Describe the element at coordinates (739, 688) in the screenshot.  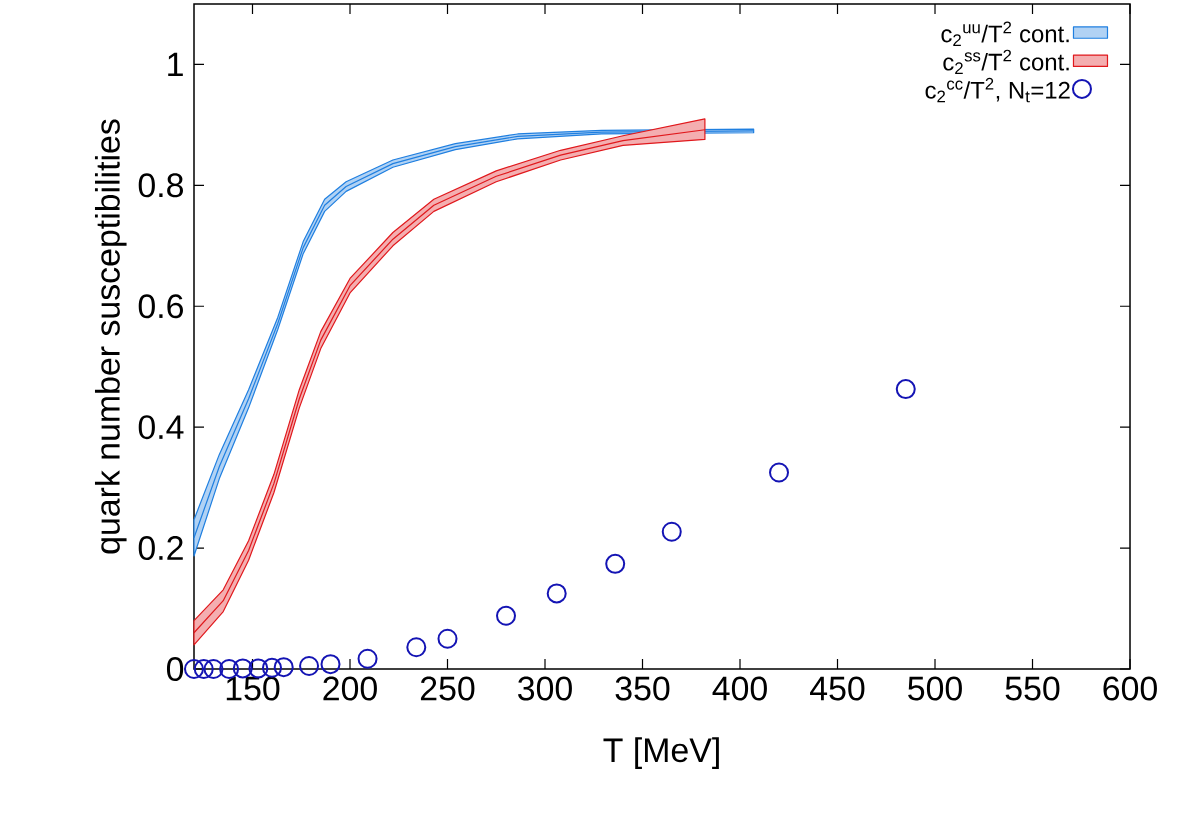
I see `x-tick-label: 400` at that location.